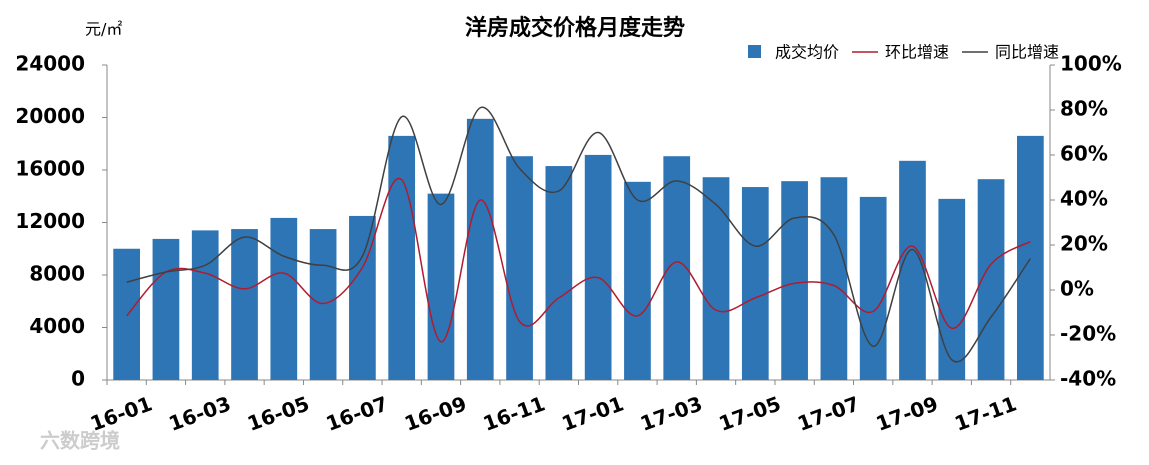  What do you see at coordinates (1084, 199) in the screenshot?
I see `y2-tick-label: 40%` at bounding box center [1084, 199].